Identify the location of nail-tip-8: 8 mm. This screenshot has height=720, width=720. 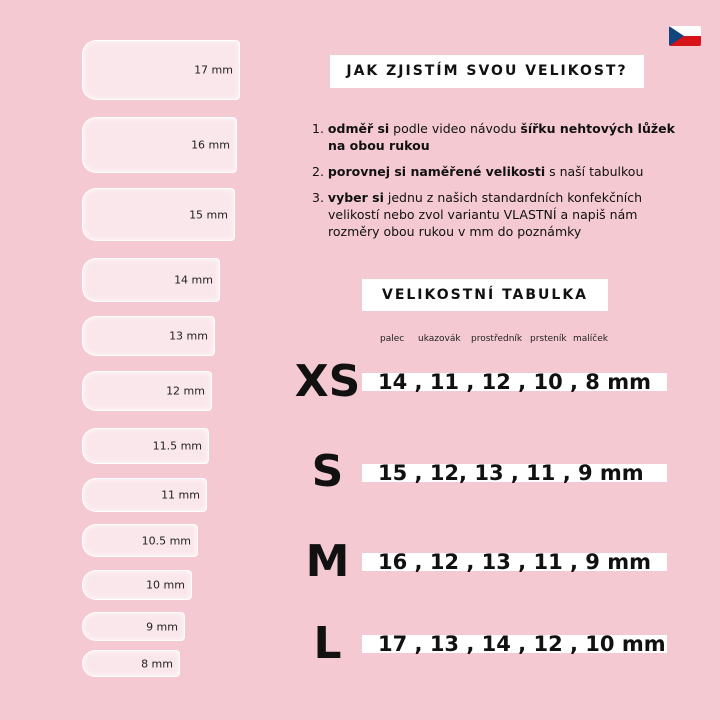
(131, 663).